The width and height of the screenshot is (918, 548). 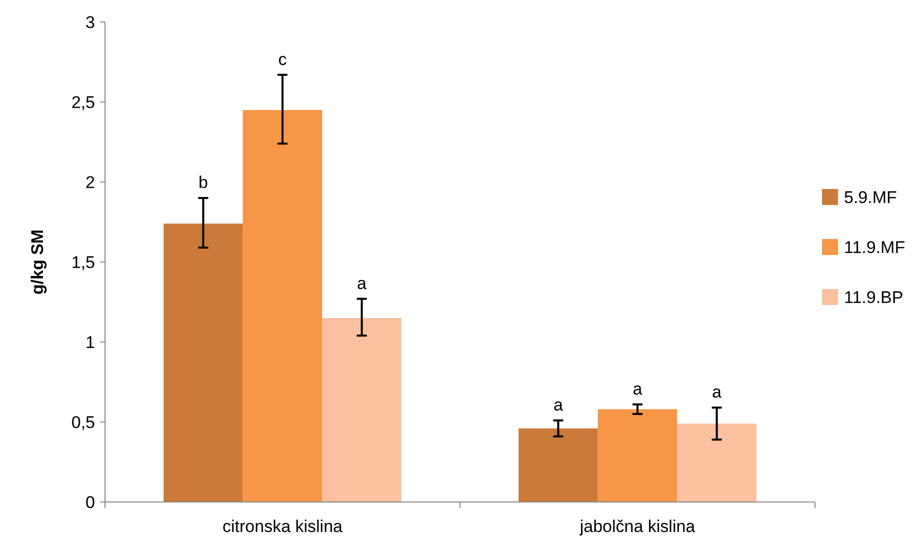 I want to click on y-tick-label: 1,5, so click(x=83, y=262).